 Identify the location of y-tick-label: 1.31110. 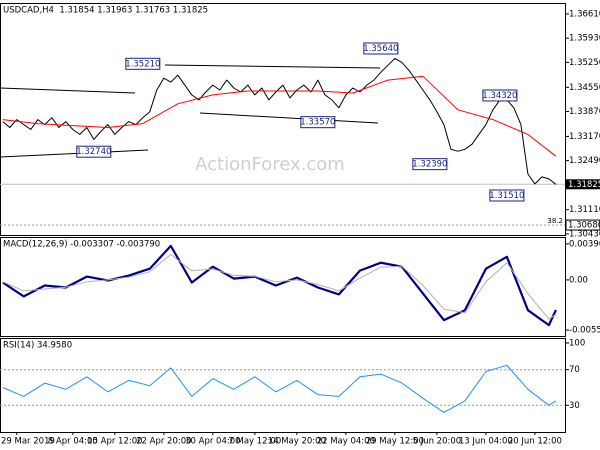
(584, 210).